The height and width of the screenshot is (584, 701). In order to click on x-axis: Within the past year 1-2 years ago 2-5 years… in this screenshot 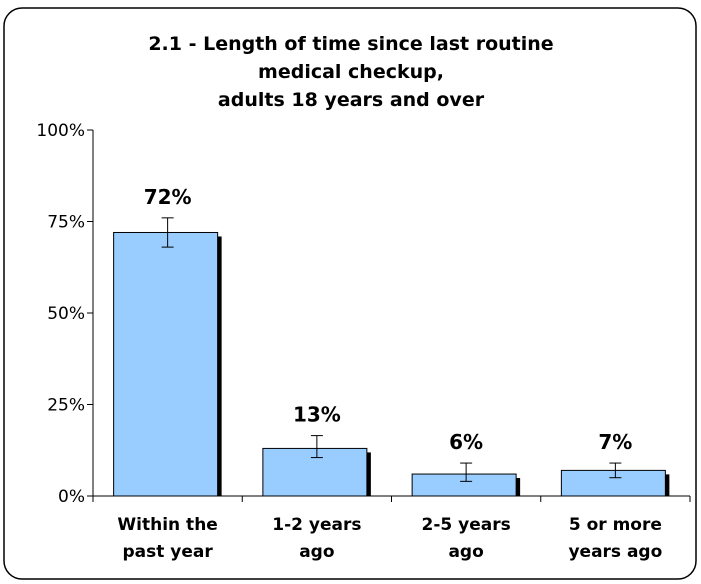, I will do `click(391, 528)`.